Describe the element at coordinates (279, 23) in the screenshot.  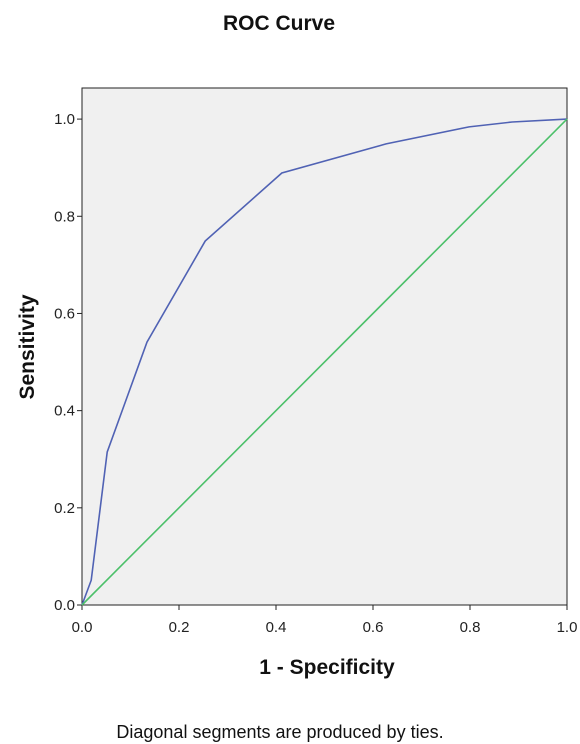
I see `chart-title: ROC Curve` at that location.